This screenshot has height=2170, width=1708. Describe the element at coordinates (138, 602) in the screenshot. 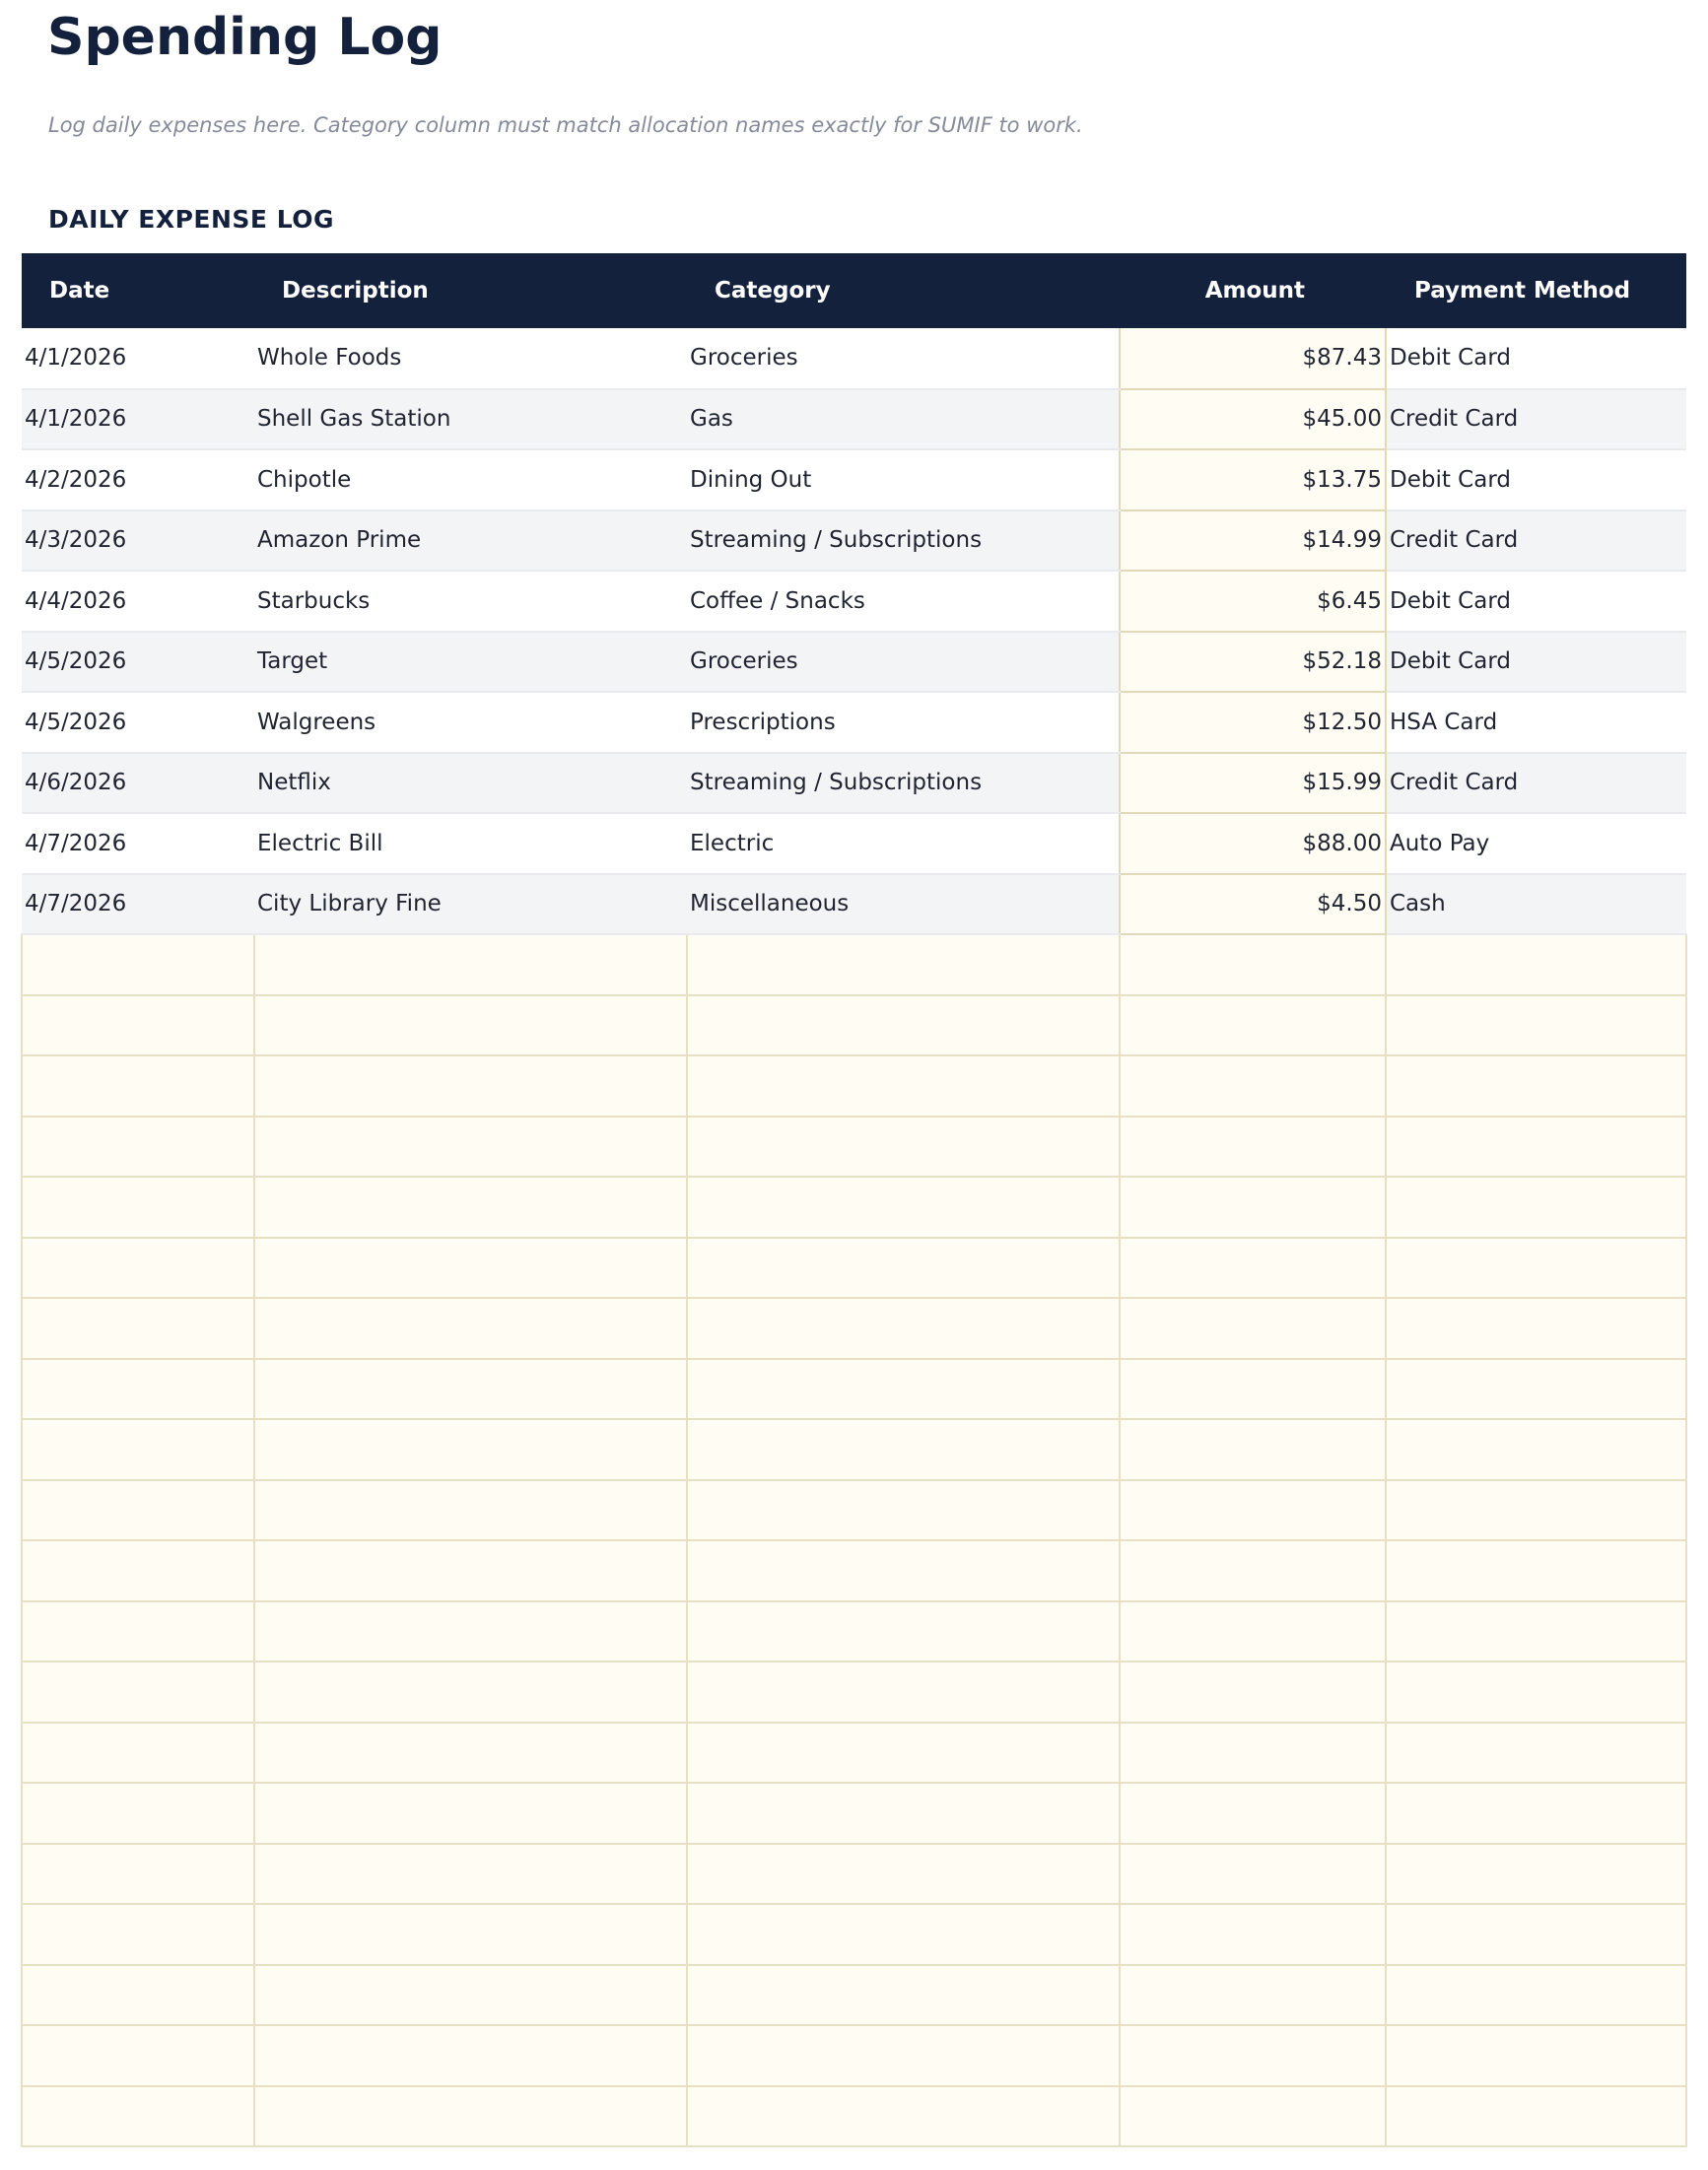

I see `date-cell: 4/4/2026` at that location.